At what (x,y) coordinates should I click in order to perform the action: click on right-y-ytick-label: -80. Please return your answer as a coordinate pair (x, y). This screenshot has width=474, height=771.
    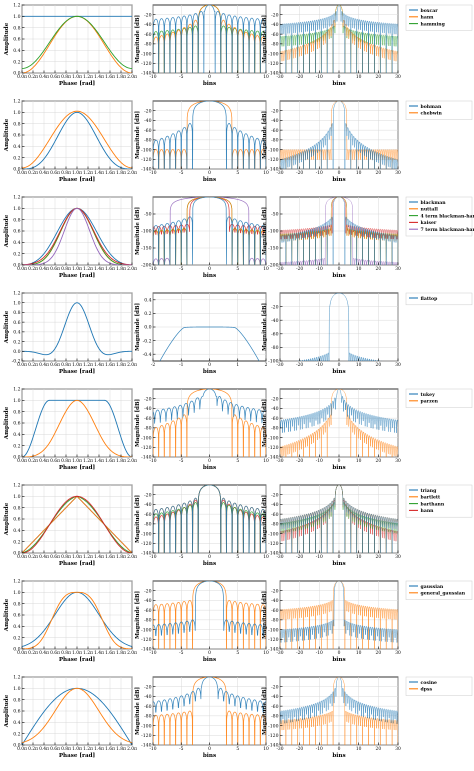
    Looking at the image, I should click on (274, 525).